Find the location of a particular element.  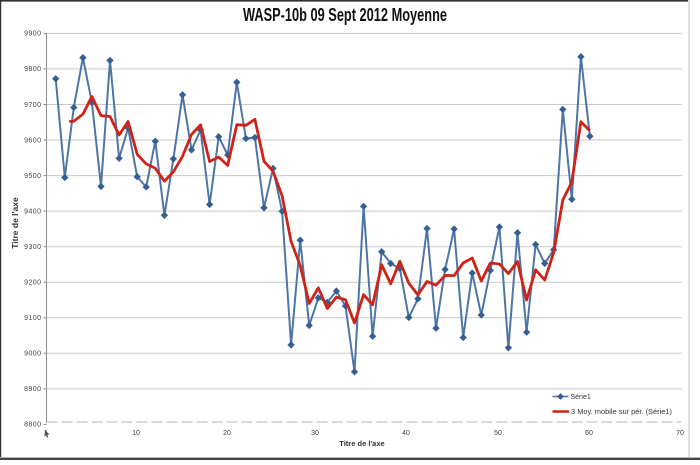

svg-text: 20 is located at coordinates (227, 433).